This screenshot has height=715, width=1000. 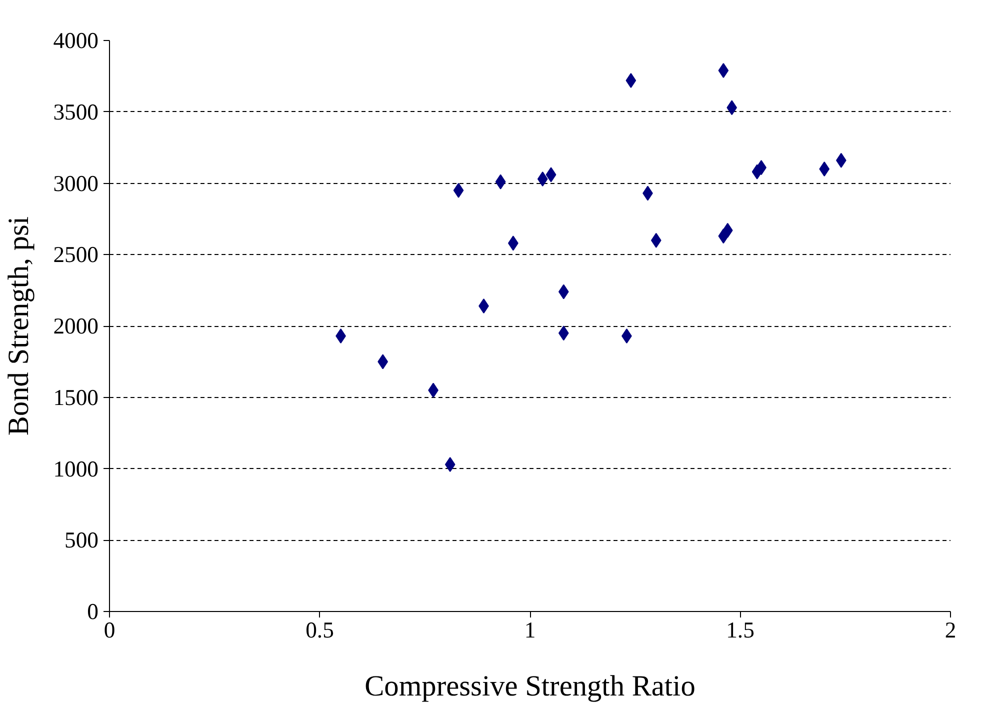 What do you see at coordinates (75, 469) in the screenshot?
I see `y-tick-label: 1000` at bounding box center [75, 469].